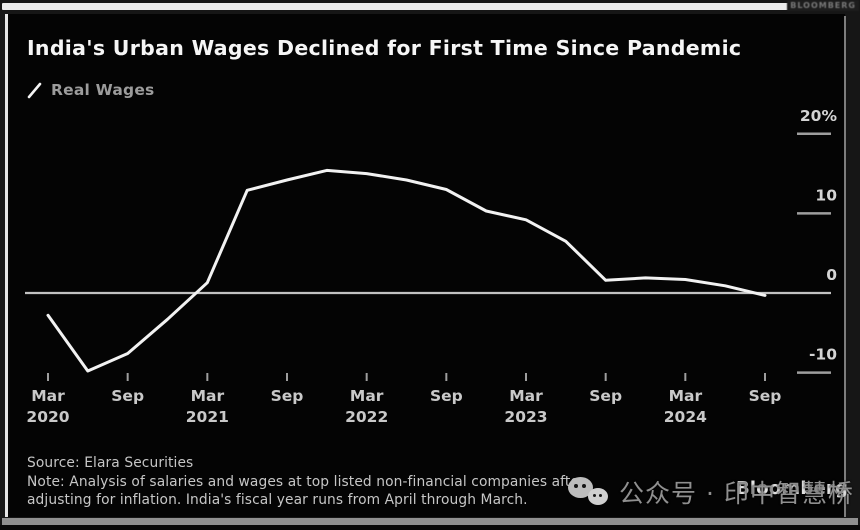  Describe the element at coordinates (580, 487) in the screenshot. I see `wechat-bubble-large` at that location.